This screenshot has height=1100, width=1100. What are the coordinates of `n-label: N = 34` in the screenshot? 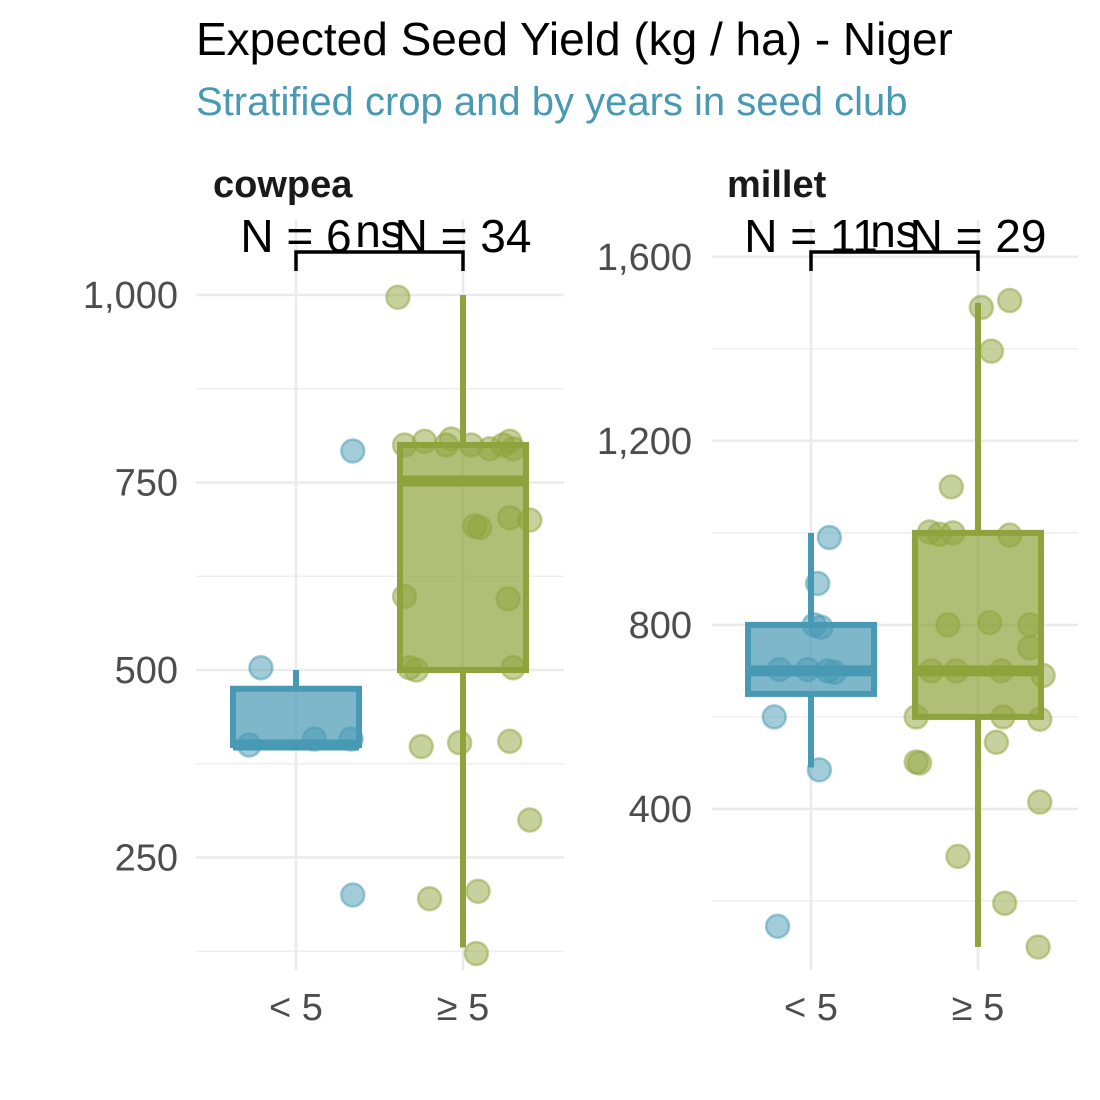 It's located at (463, 236).